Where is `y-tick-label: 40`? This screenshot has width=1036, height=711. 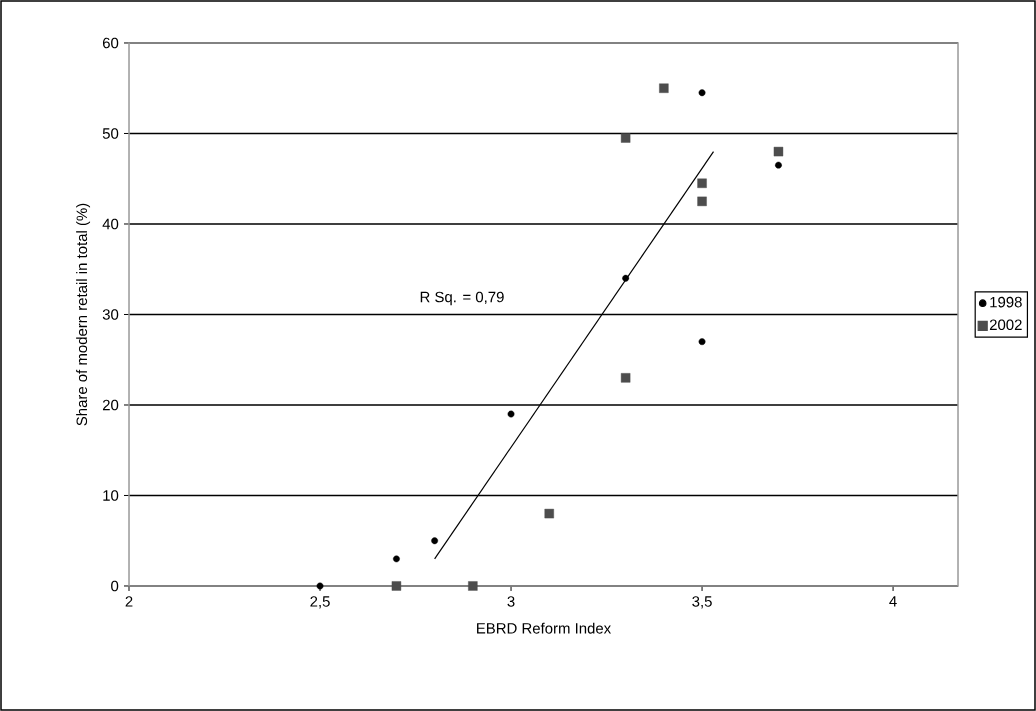
y-tick-label: 40 is located at coordinates (110, 224).